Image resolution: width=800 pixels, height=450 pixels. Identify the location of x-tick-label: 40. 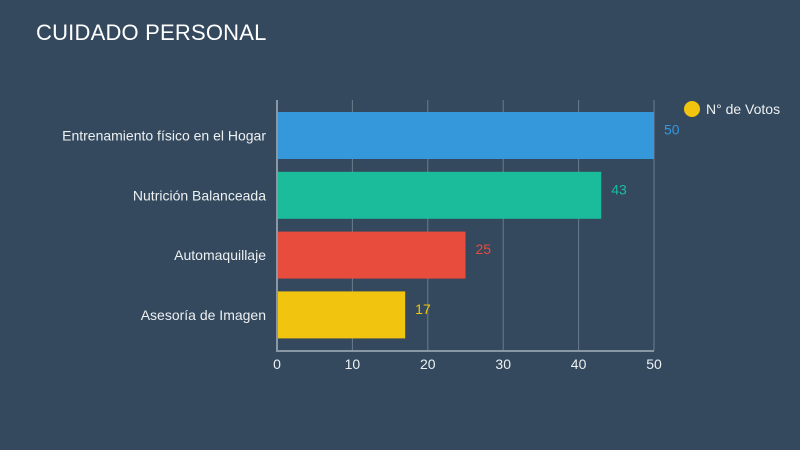
(579, 364).